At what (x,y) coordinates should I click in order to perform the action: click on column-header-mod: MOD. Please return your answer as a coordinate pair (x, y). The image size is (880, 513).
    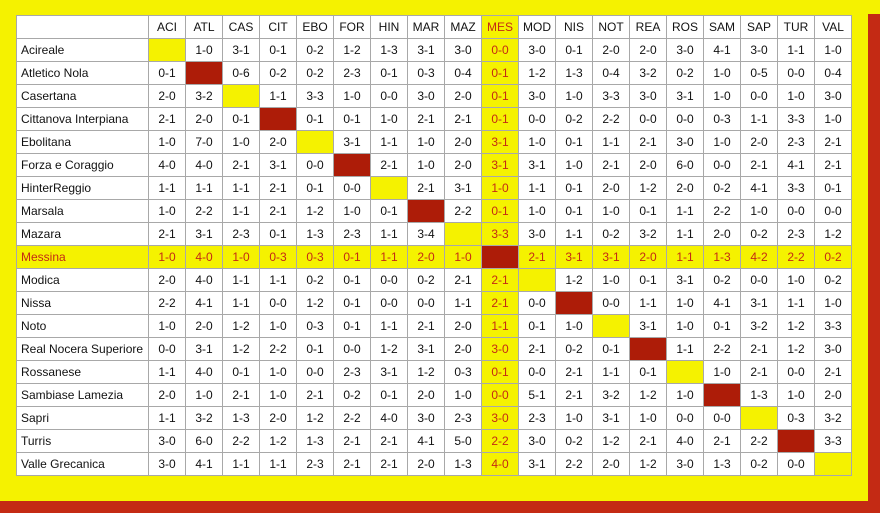
    Looking at the image, I should click on (537, 27).